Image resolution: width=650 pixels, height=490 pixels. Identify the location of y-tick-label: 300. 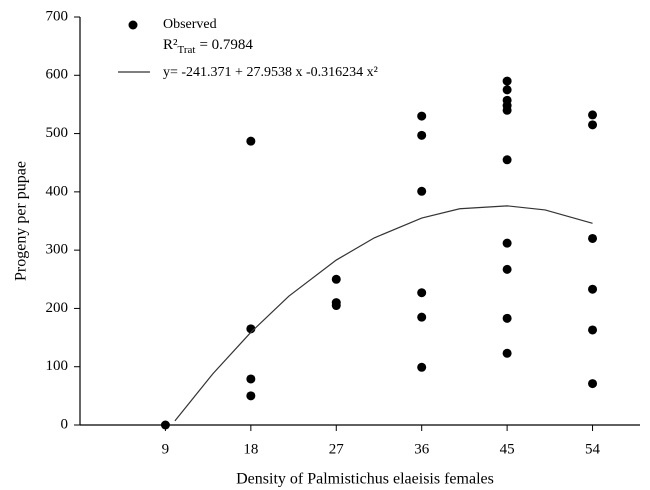
(57, 250).